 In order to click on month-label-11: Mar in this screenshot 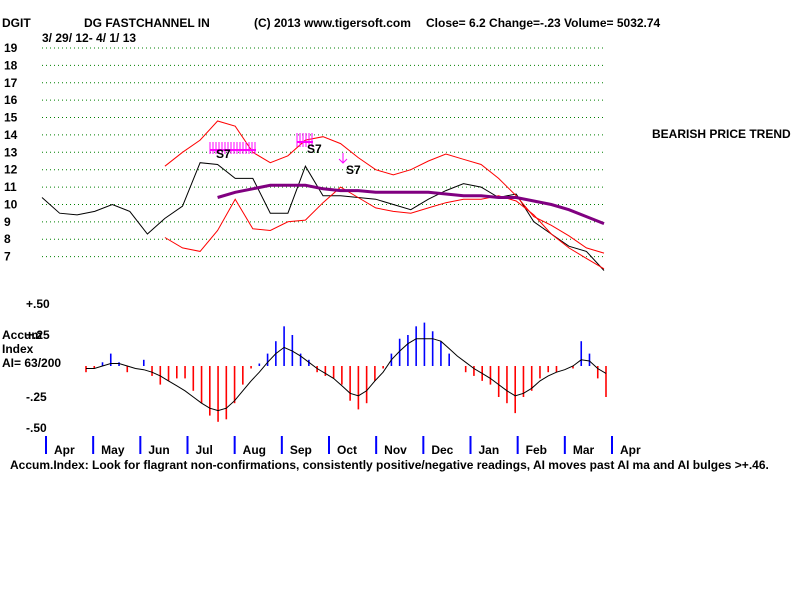, I will do `click(584, 450)`.